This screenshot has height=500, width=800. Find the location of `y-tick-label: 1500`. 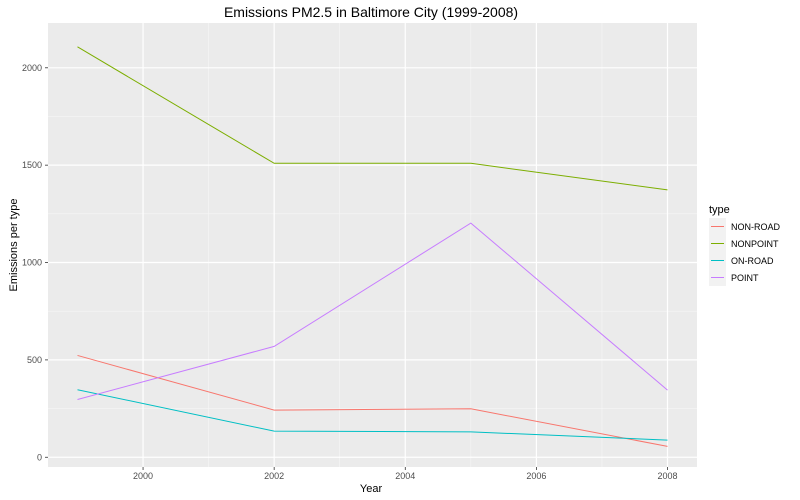

y-tick-label: 1500 is located at coordinates (32, 165).